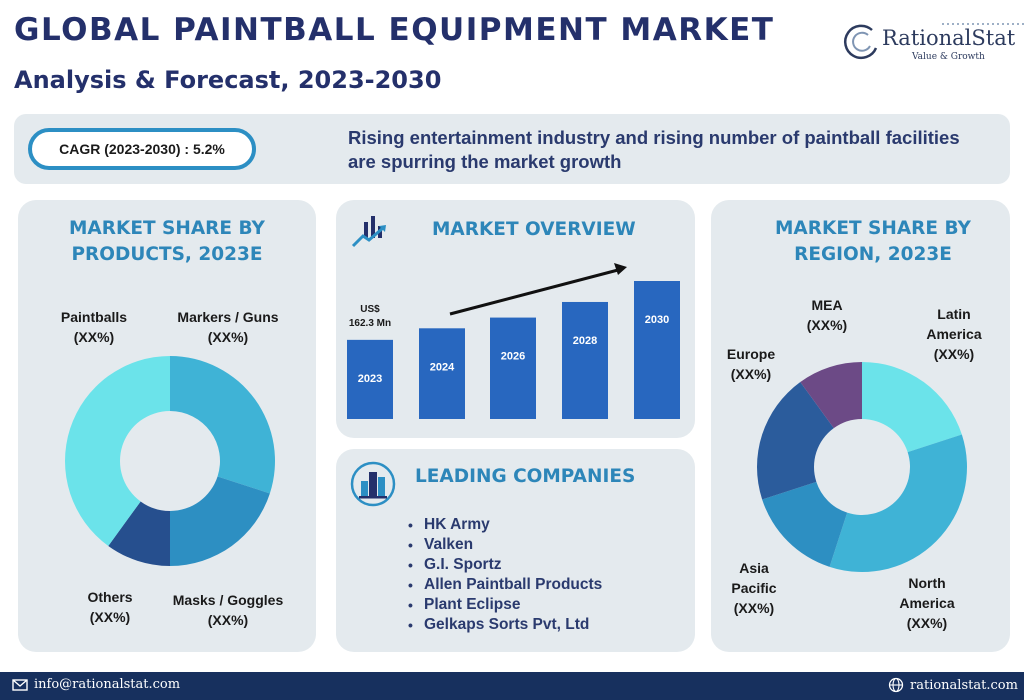  What do you see at coordinates (657, 320) in the screenshot?
I see `bar-label-2030: 2030` at bounding box center [657, 320].